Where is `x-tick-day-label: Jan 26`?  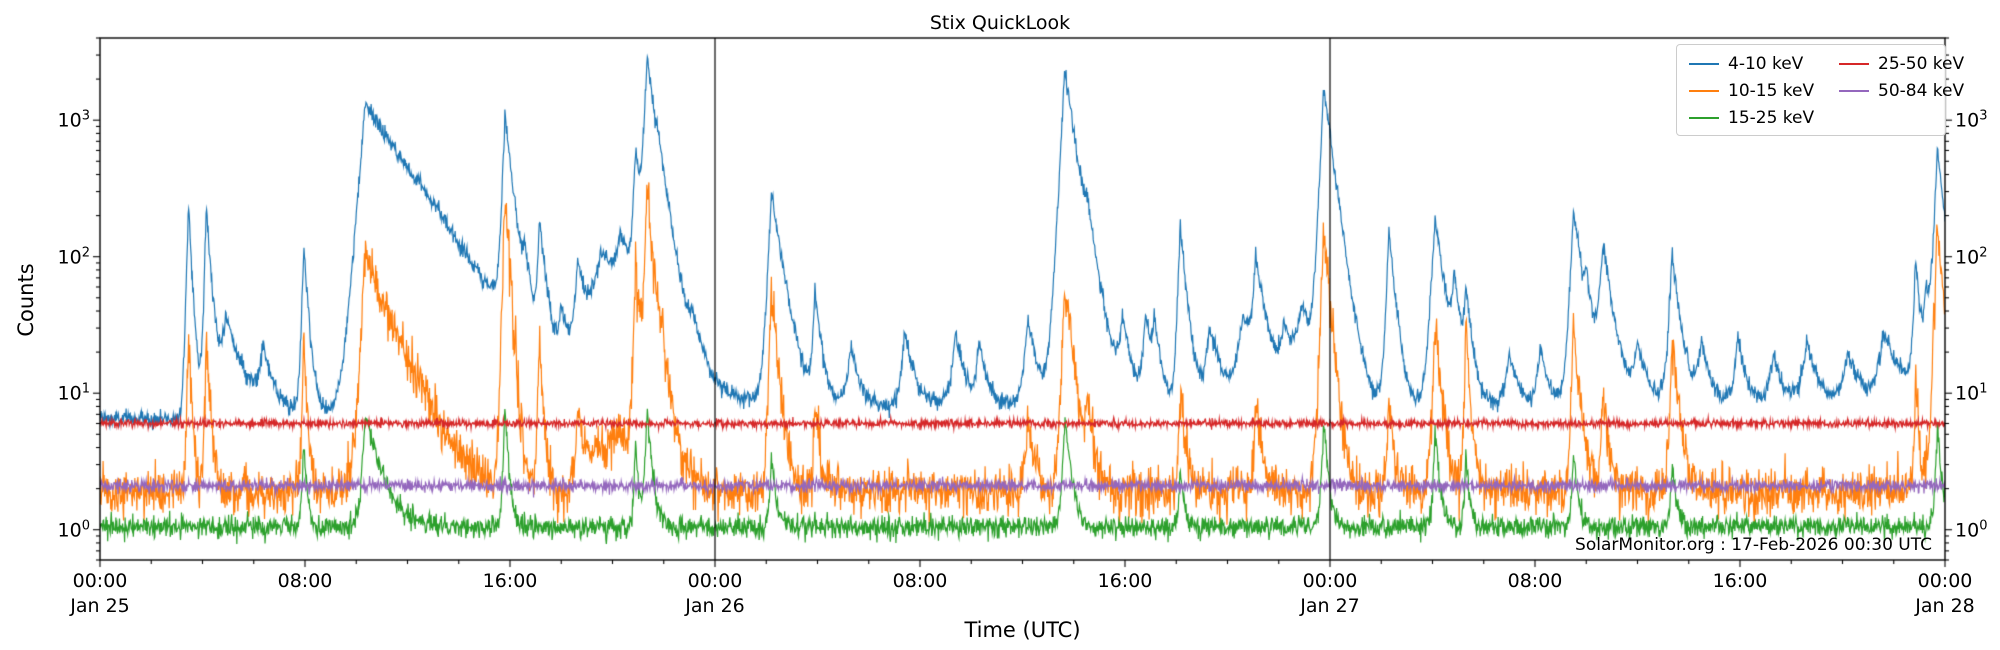 x-tick-day-label: Jan 26 is located at coordinates (715, 606).